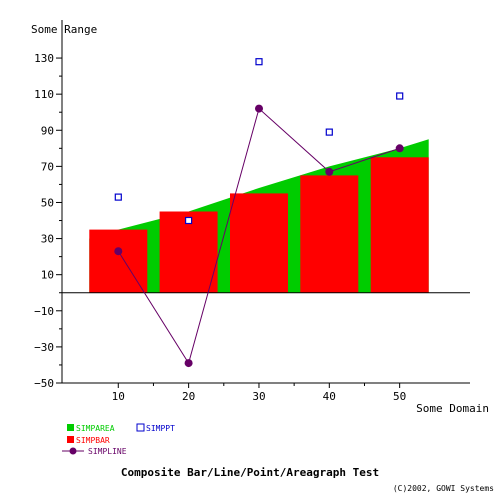 The height and width of the screenshot is (500, 500). What do you see at coordinates (160, 428) in the screenshot?
I see `legend-label-simppt: SIMPPT` at bounding box center [160, 428].